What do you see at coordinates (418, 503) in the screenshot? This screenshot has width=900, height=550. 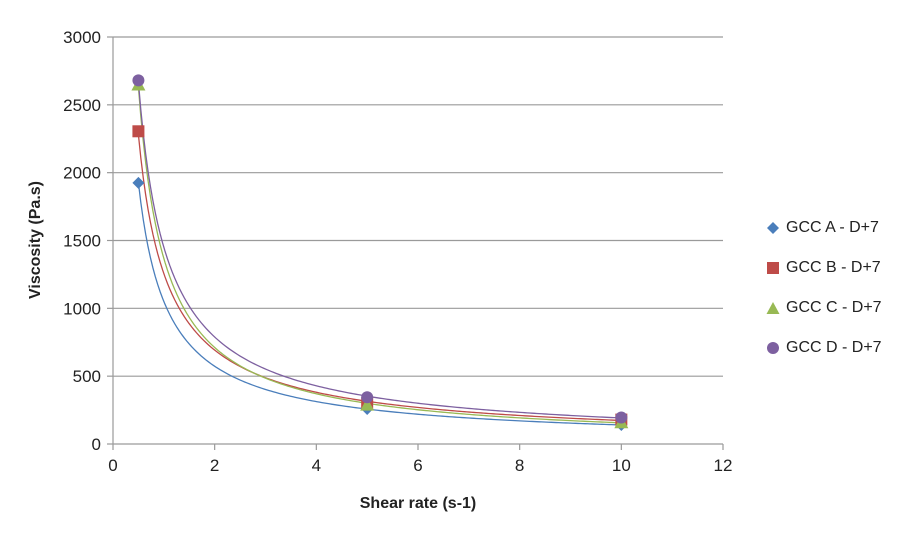 I see `x-axis-title: Shear rate (s-1)` at bounding box center [418, 503].